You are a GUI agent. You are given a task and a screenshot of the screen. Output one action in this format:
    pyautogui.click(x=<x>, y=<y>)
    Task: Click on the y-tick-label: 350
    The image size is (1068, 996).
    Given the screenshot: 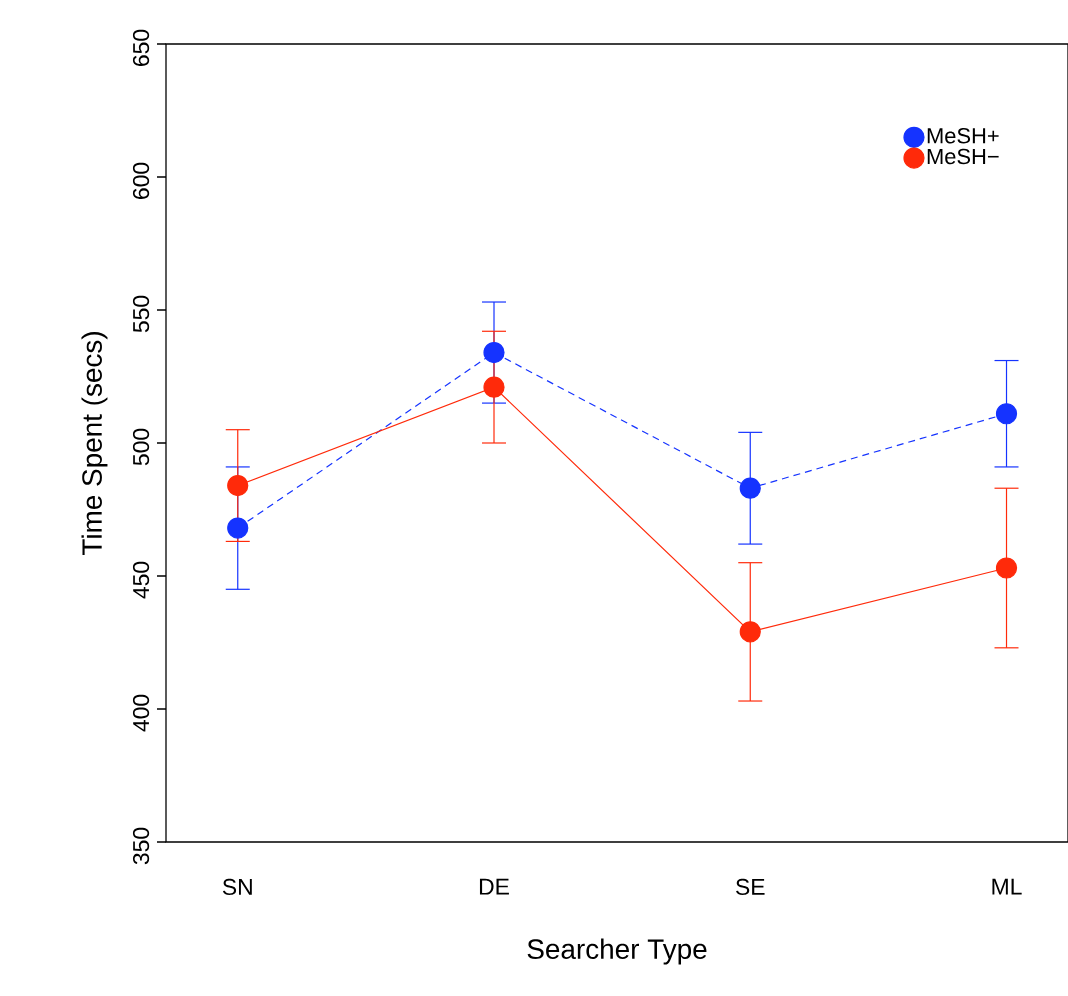 What is the action you would take?
    pyautogui.click(x=141, y=846)
    